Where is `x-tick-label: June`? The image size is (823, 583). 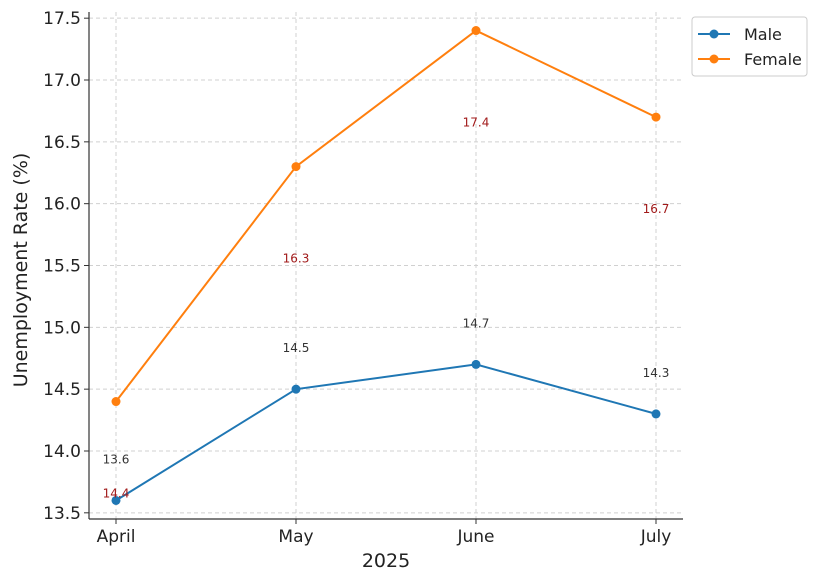 x-tick-label: June is located at coordinates (475, 537).